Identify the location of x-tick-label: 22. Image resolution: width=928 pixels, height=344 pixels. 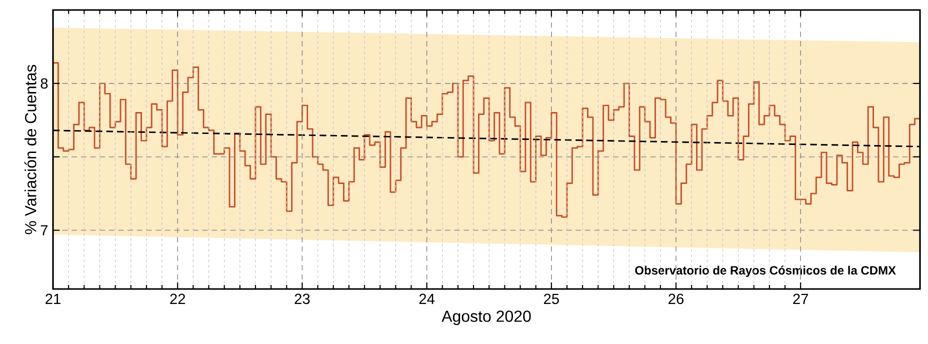
(178, 299).